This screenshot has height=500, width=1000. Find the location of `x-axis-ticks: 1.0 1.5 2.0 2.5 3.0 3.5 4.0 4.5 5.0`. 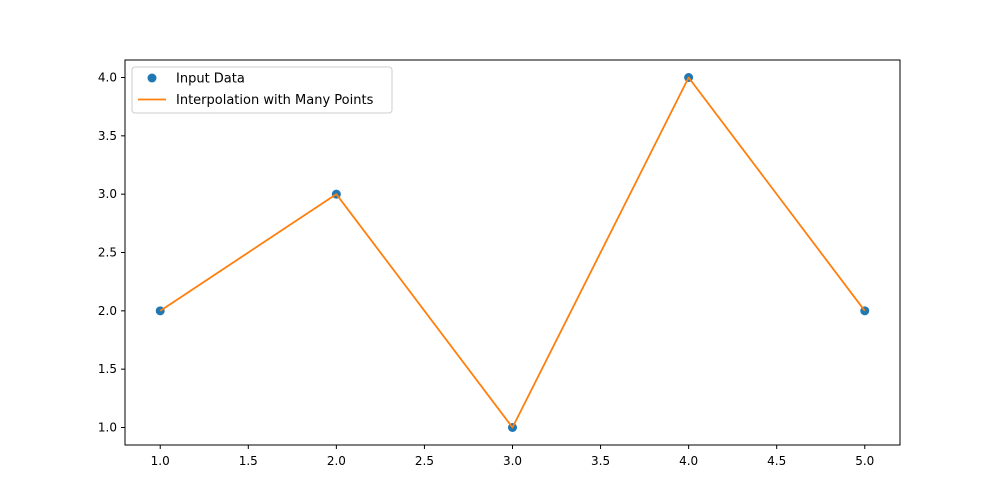

x-axis-ticks: 1.0 1.5 2.0 2.5 3.0 3.5 4.0 4.5 5.0 is located at coordinates (512, 456).